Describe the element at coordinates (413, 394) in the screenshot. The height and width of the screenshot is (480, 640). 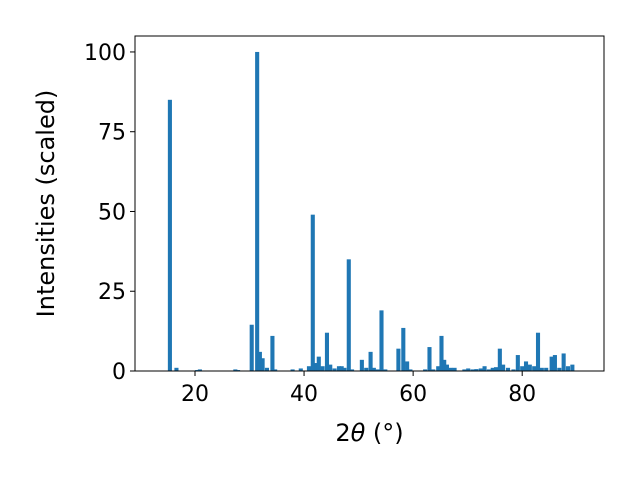
I see `x-tick-label: 60` at that location.